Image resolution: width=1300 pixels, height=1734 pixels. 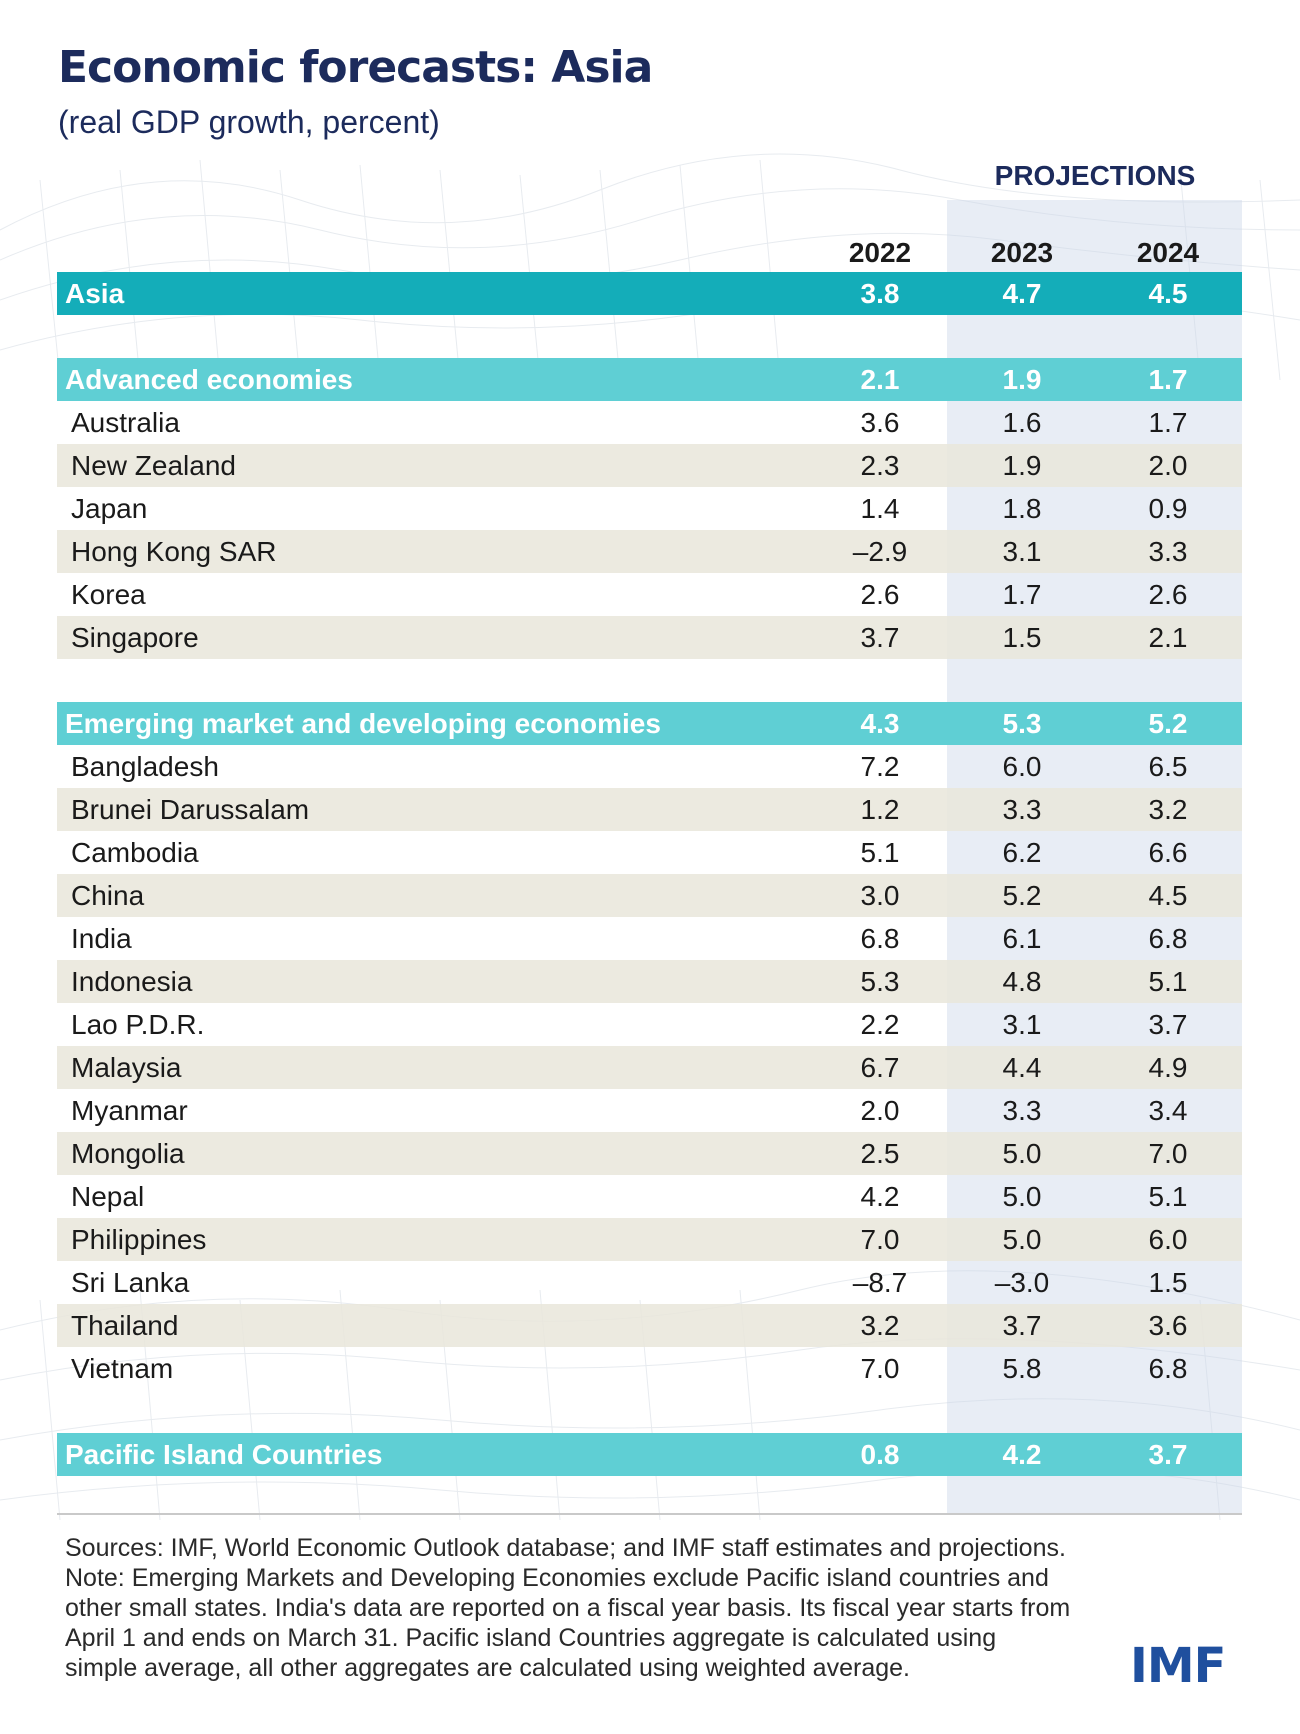 I want to click on value-2022: 2.2, so click(x=880, y=1024).